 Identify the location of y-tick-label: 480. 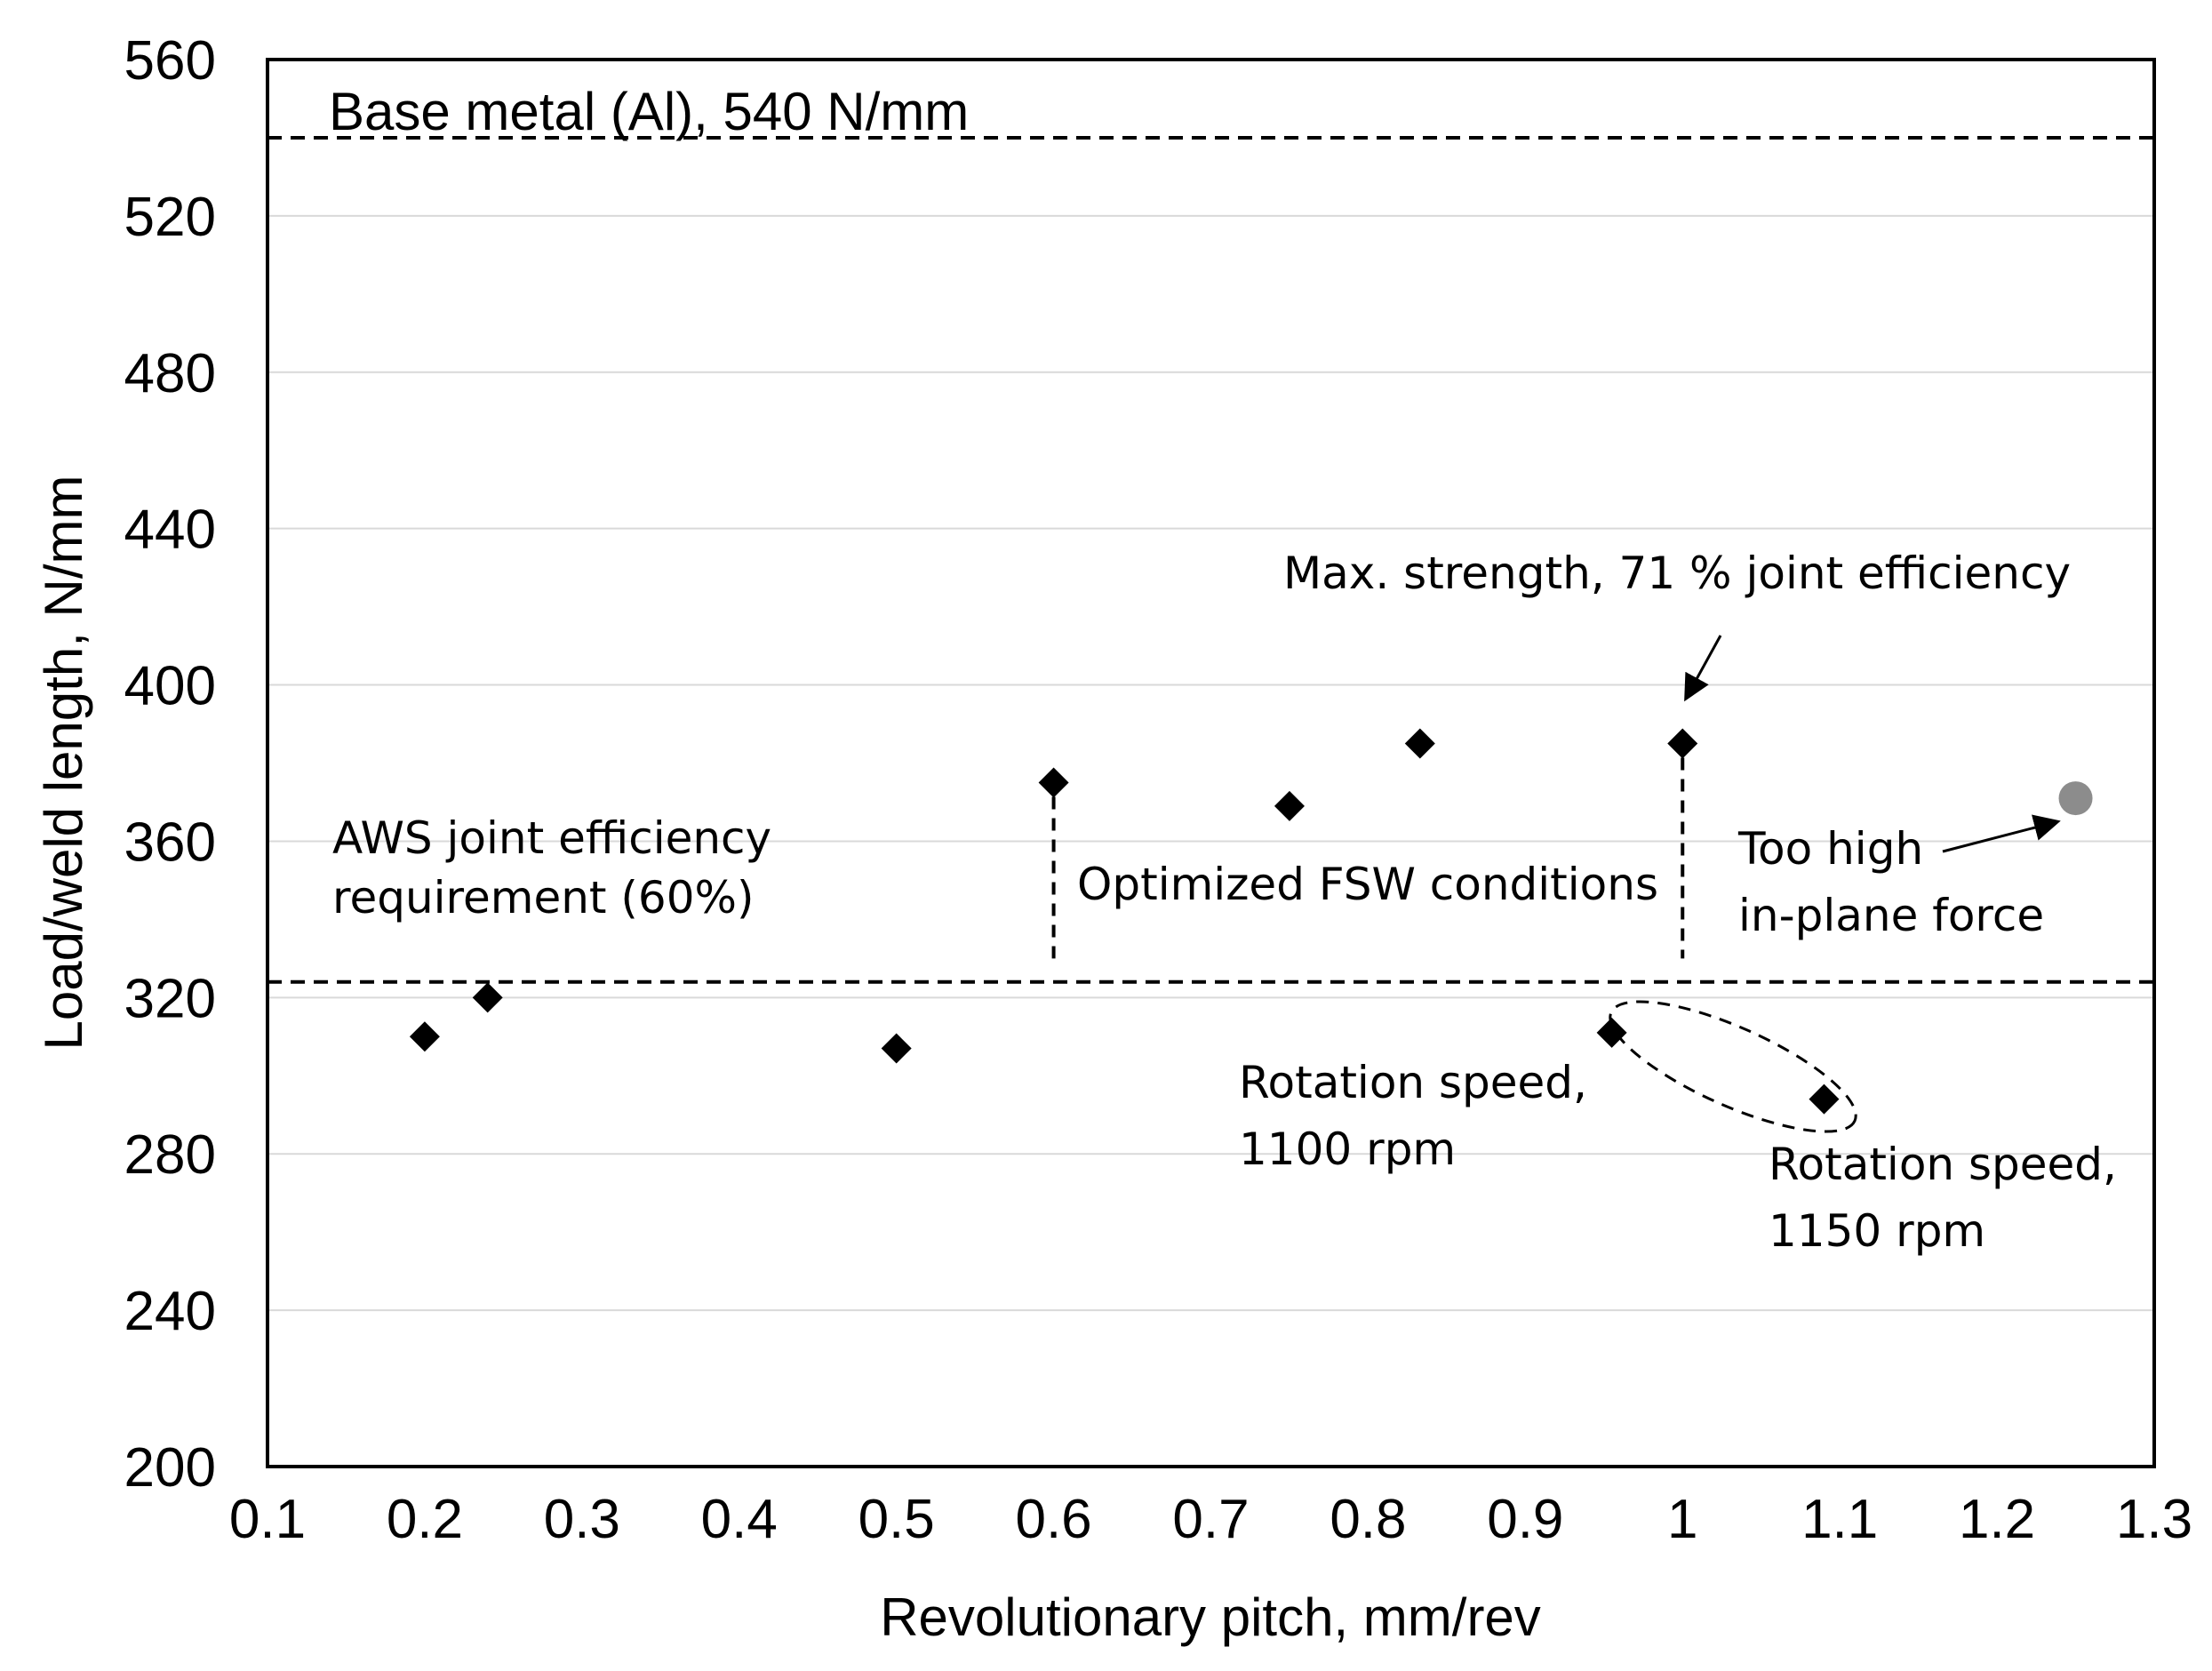
(170, 373).